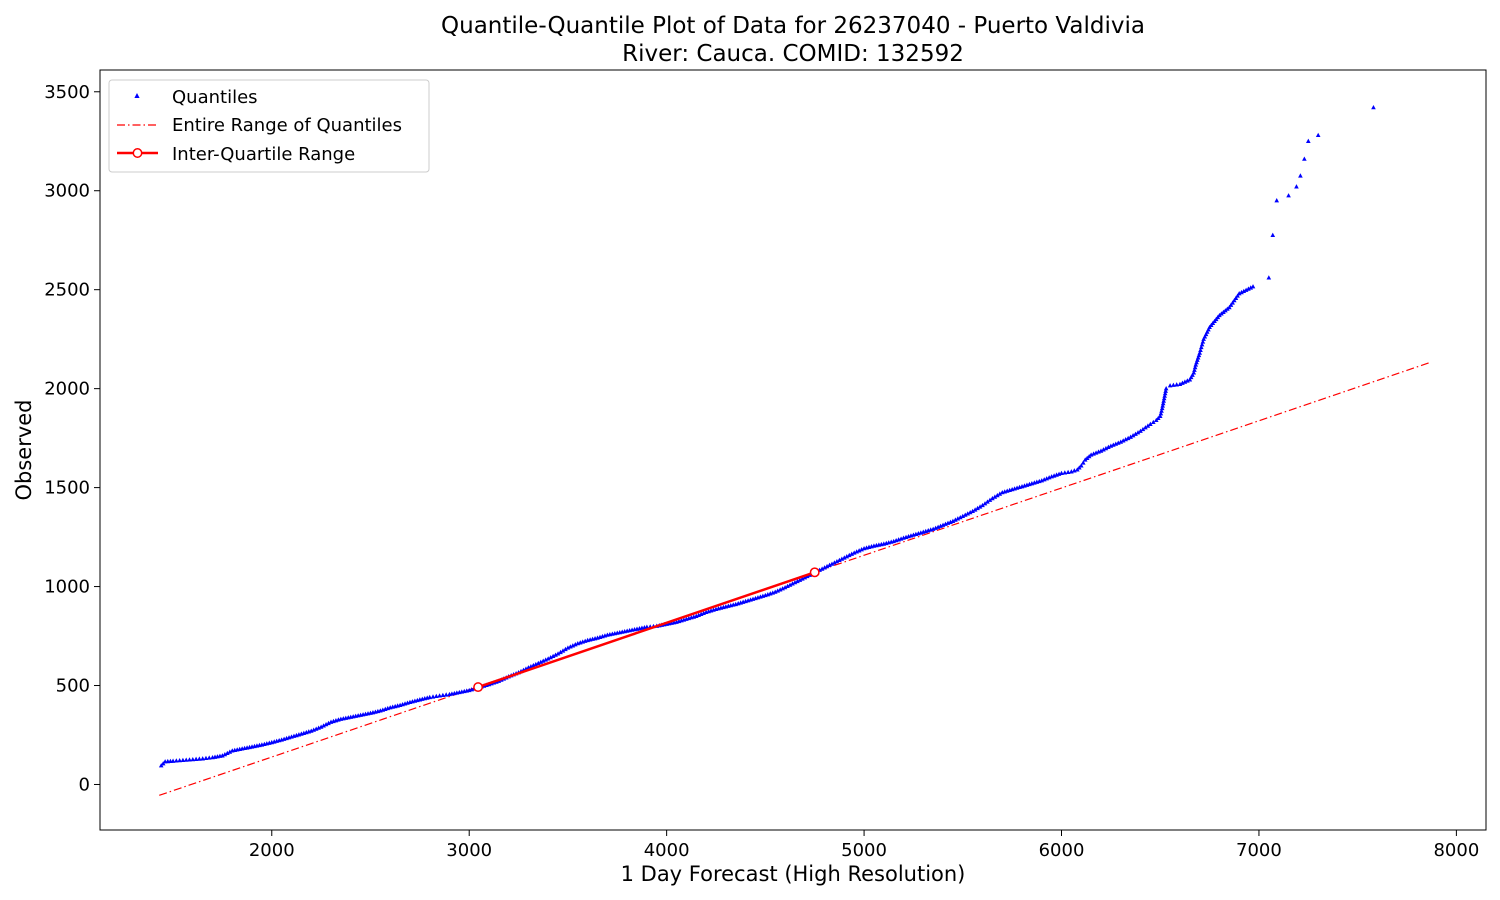  Describe the element at coordinates (793, 54) in the screenshot. I see `chart-subtitle: River: Cauca. COMID: 132592` at that location.